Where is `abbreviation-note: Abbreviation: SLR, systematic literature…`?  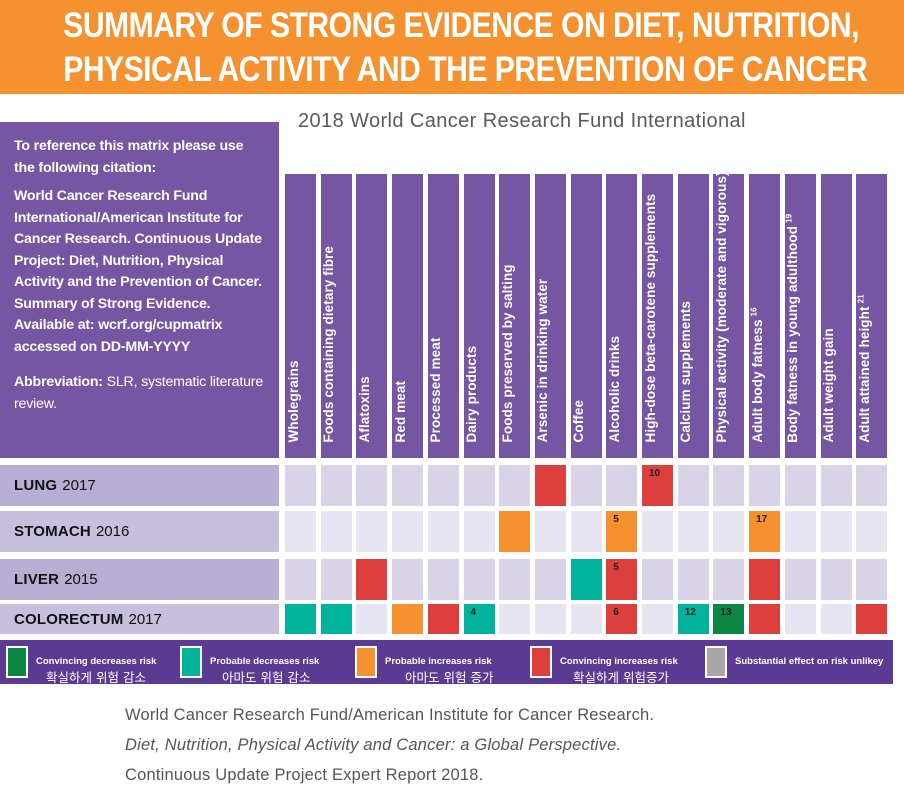 abbreviation-note: Abbreviation: SLR, systematic literature… is located at coordinates (140, 393).